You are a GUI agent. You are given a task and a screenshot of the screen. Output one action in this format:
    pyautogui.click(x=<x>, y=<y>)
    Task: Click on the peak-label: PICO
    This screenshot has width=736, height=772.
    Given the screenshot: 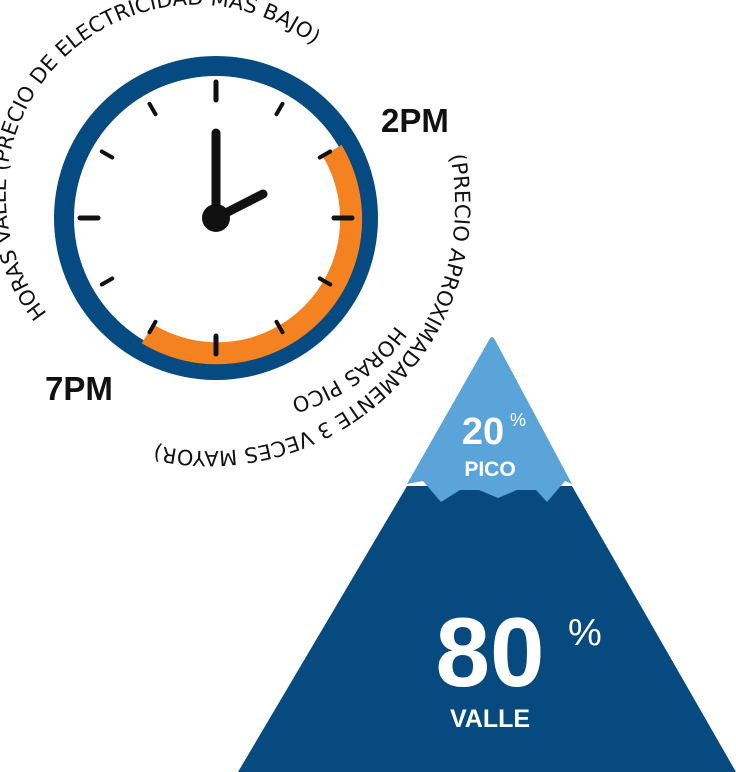 What is the action you would take?
    pyautogui.click(x=489, y=469)
    